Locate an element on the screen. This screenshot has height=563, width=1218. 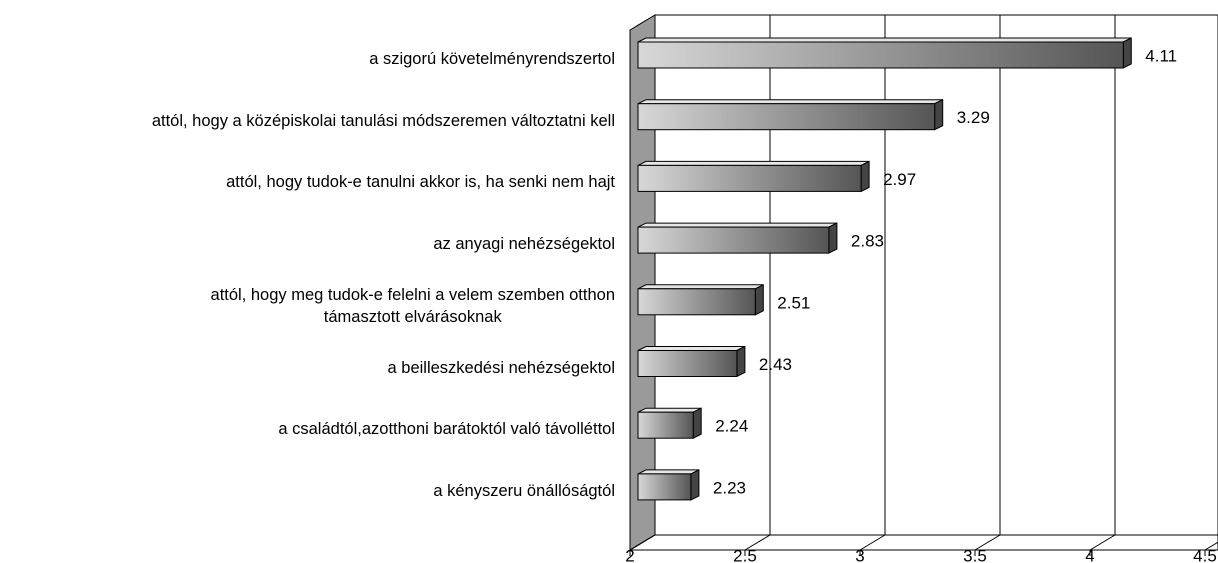
x-tick-label: 3.5 is located at coordinates (975, 554).